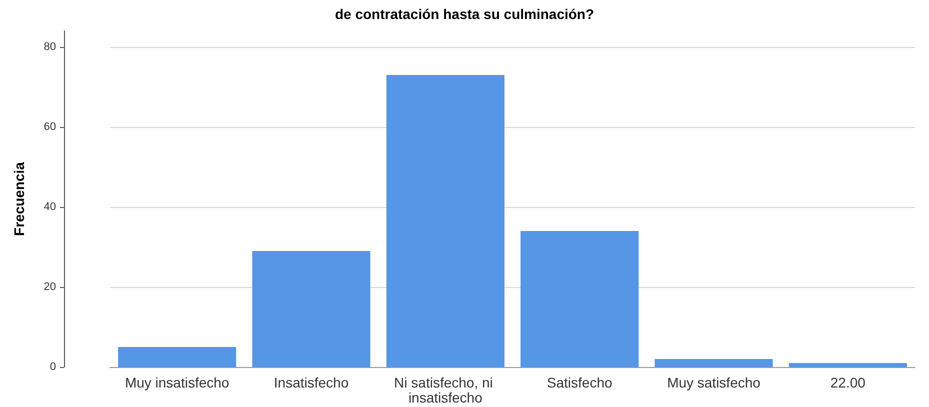  Describe the element at coordinates (464, 14) in the screenshot. I see `chart-title: de contratación hasta su culminación?` at that location.